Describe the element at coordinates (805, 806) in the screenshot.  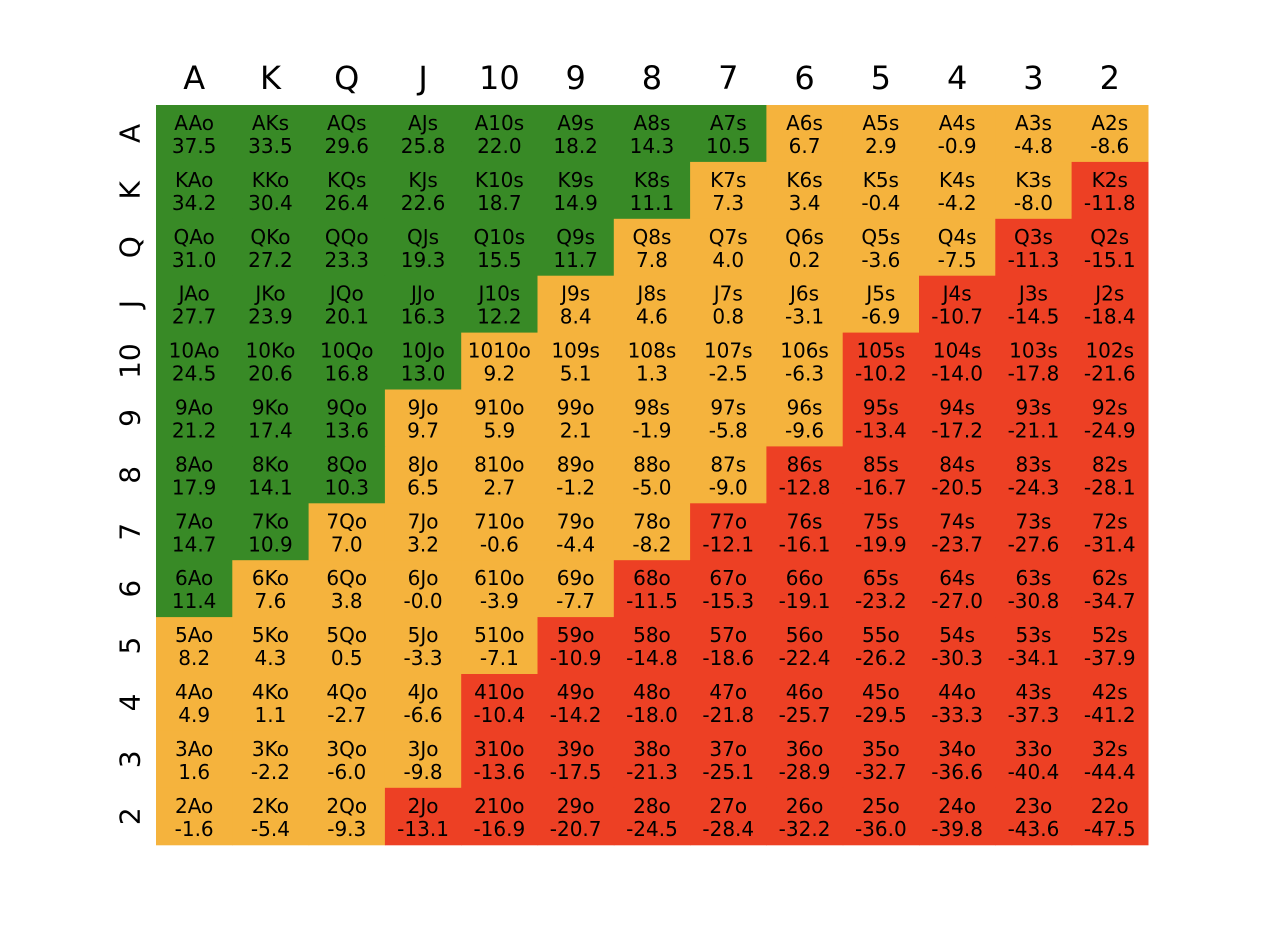
I see `cell-hand-label: 26o` at that location.